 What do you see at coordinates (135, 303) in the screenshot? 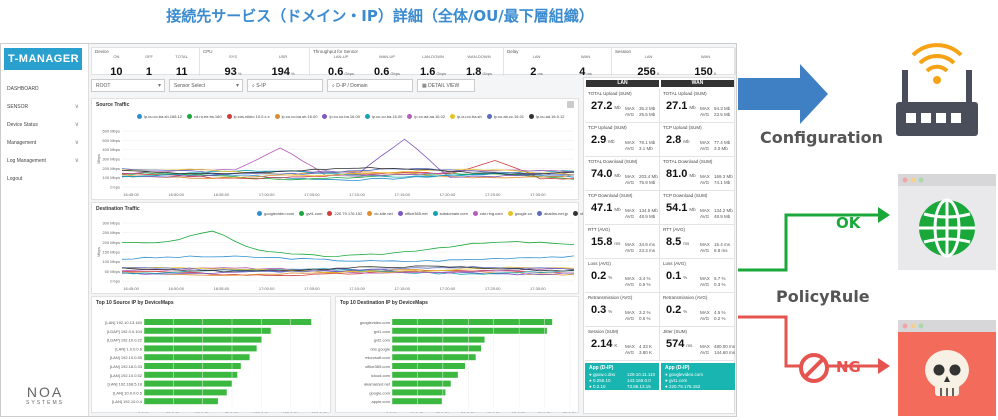
I see `top-source-title: Top 10 Source IP by DeviceMaps` at bounding box center [135, 303].